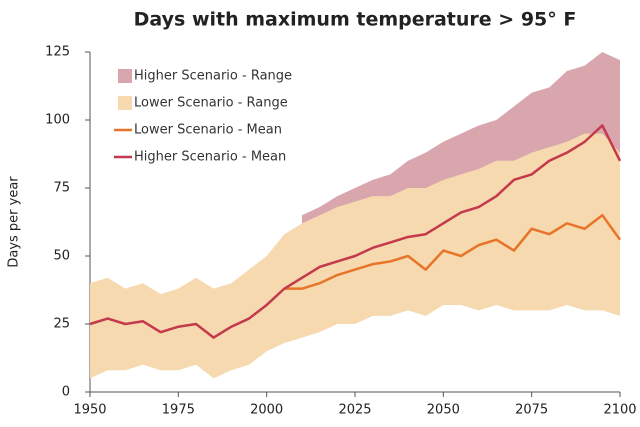 The image size is (640, 427). I want to click on x-tick-label: 1975, so click(178, 410).